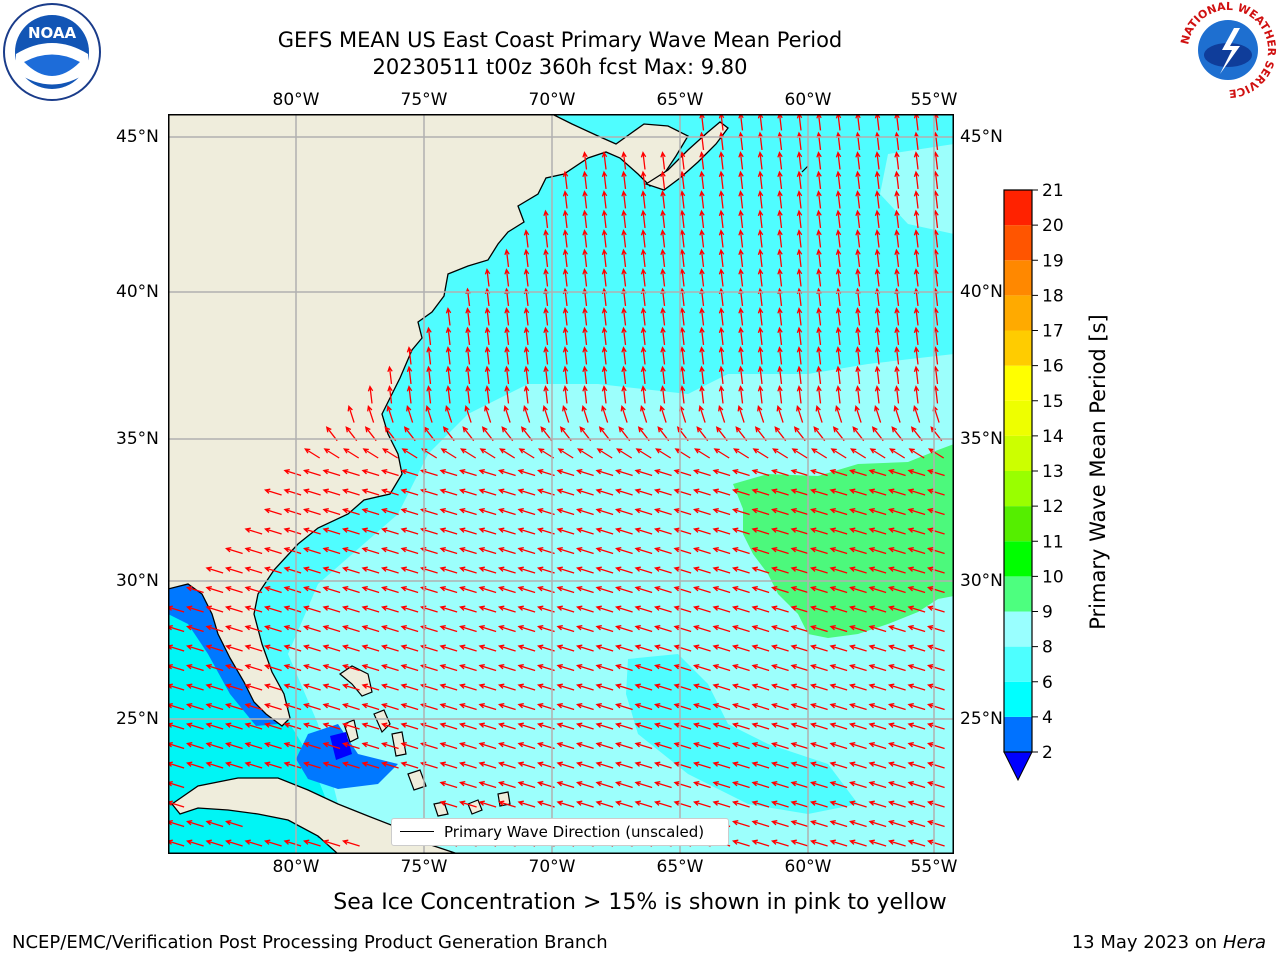 The width and height of the screenshot is (1280, 960). Describe the element at coordinates (137, 581) in the screenshot. I see `lat-tick-left: 30°N` at that location.